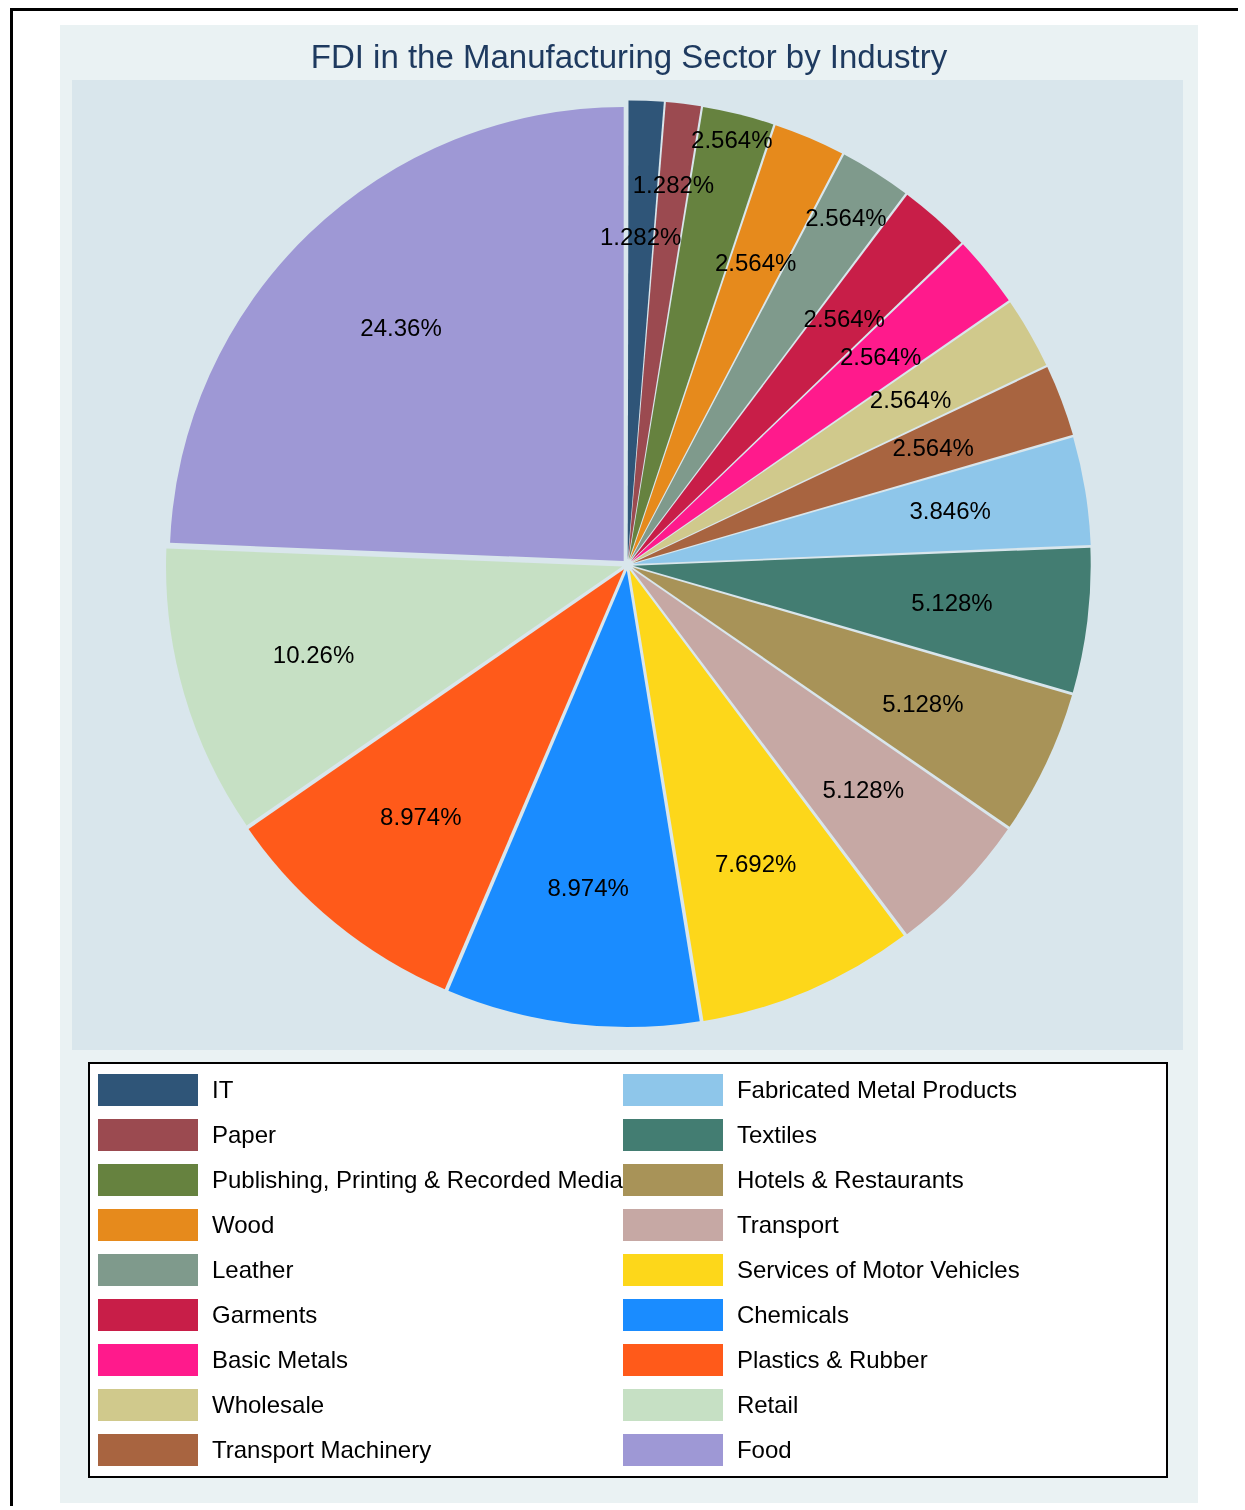 This screenshot has height=1510, width=1245. Describe the element at coordinates (243, 1225) in the screenshot. I see `legend-label: Wood` at that location.